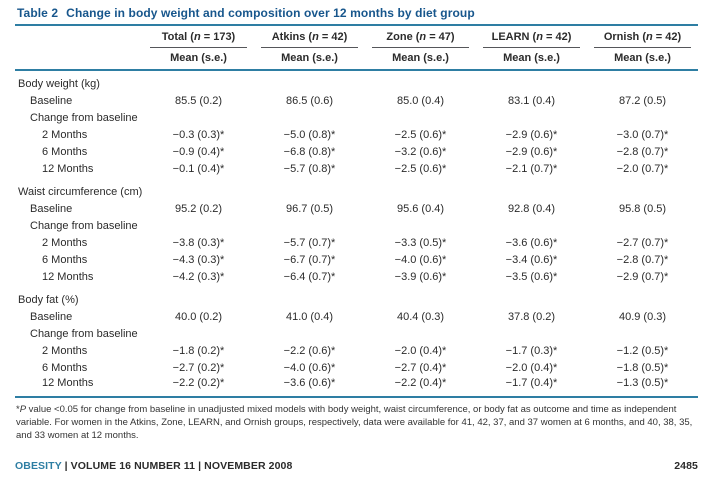 This screenshot has height=478, width=713. Describe the element at coordinates (420, 317) in the screenshot. I see `cell-value: 40.4 (0.3)` at that location.